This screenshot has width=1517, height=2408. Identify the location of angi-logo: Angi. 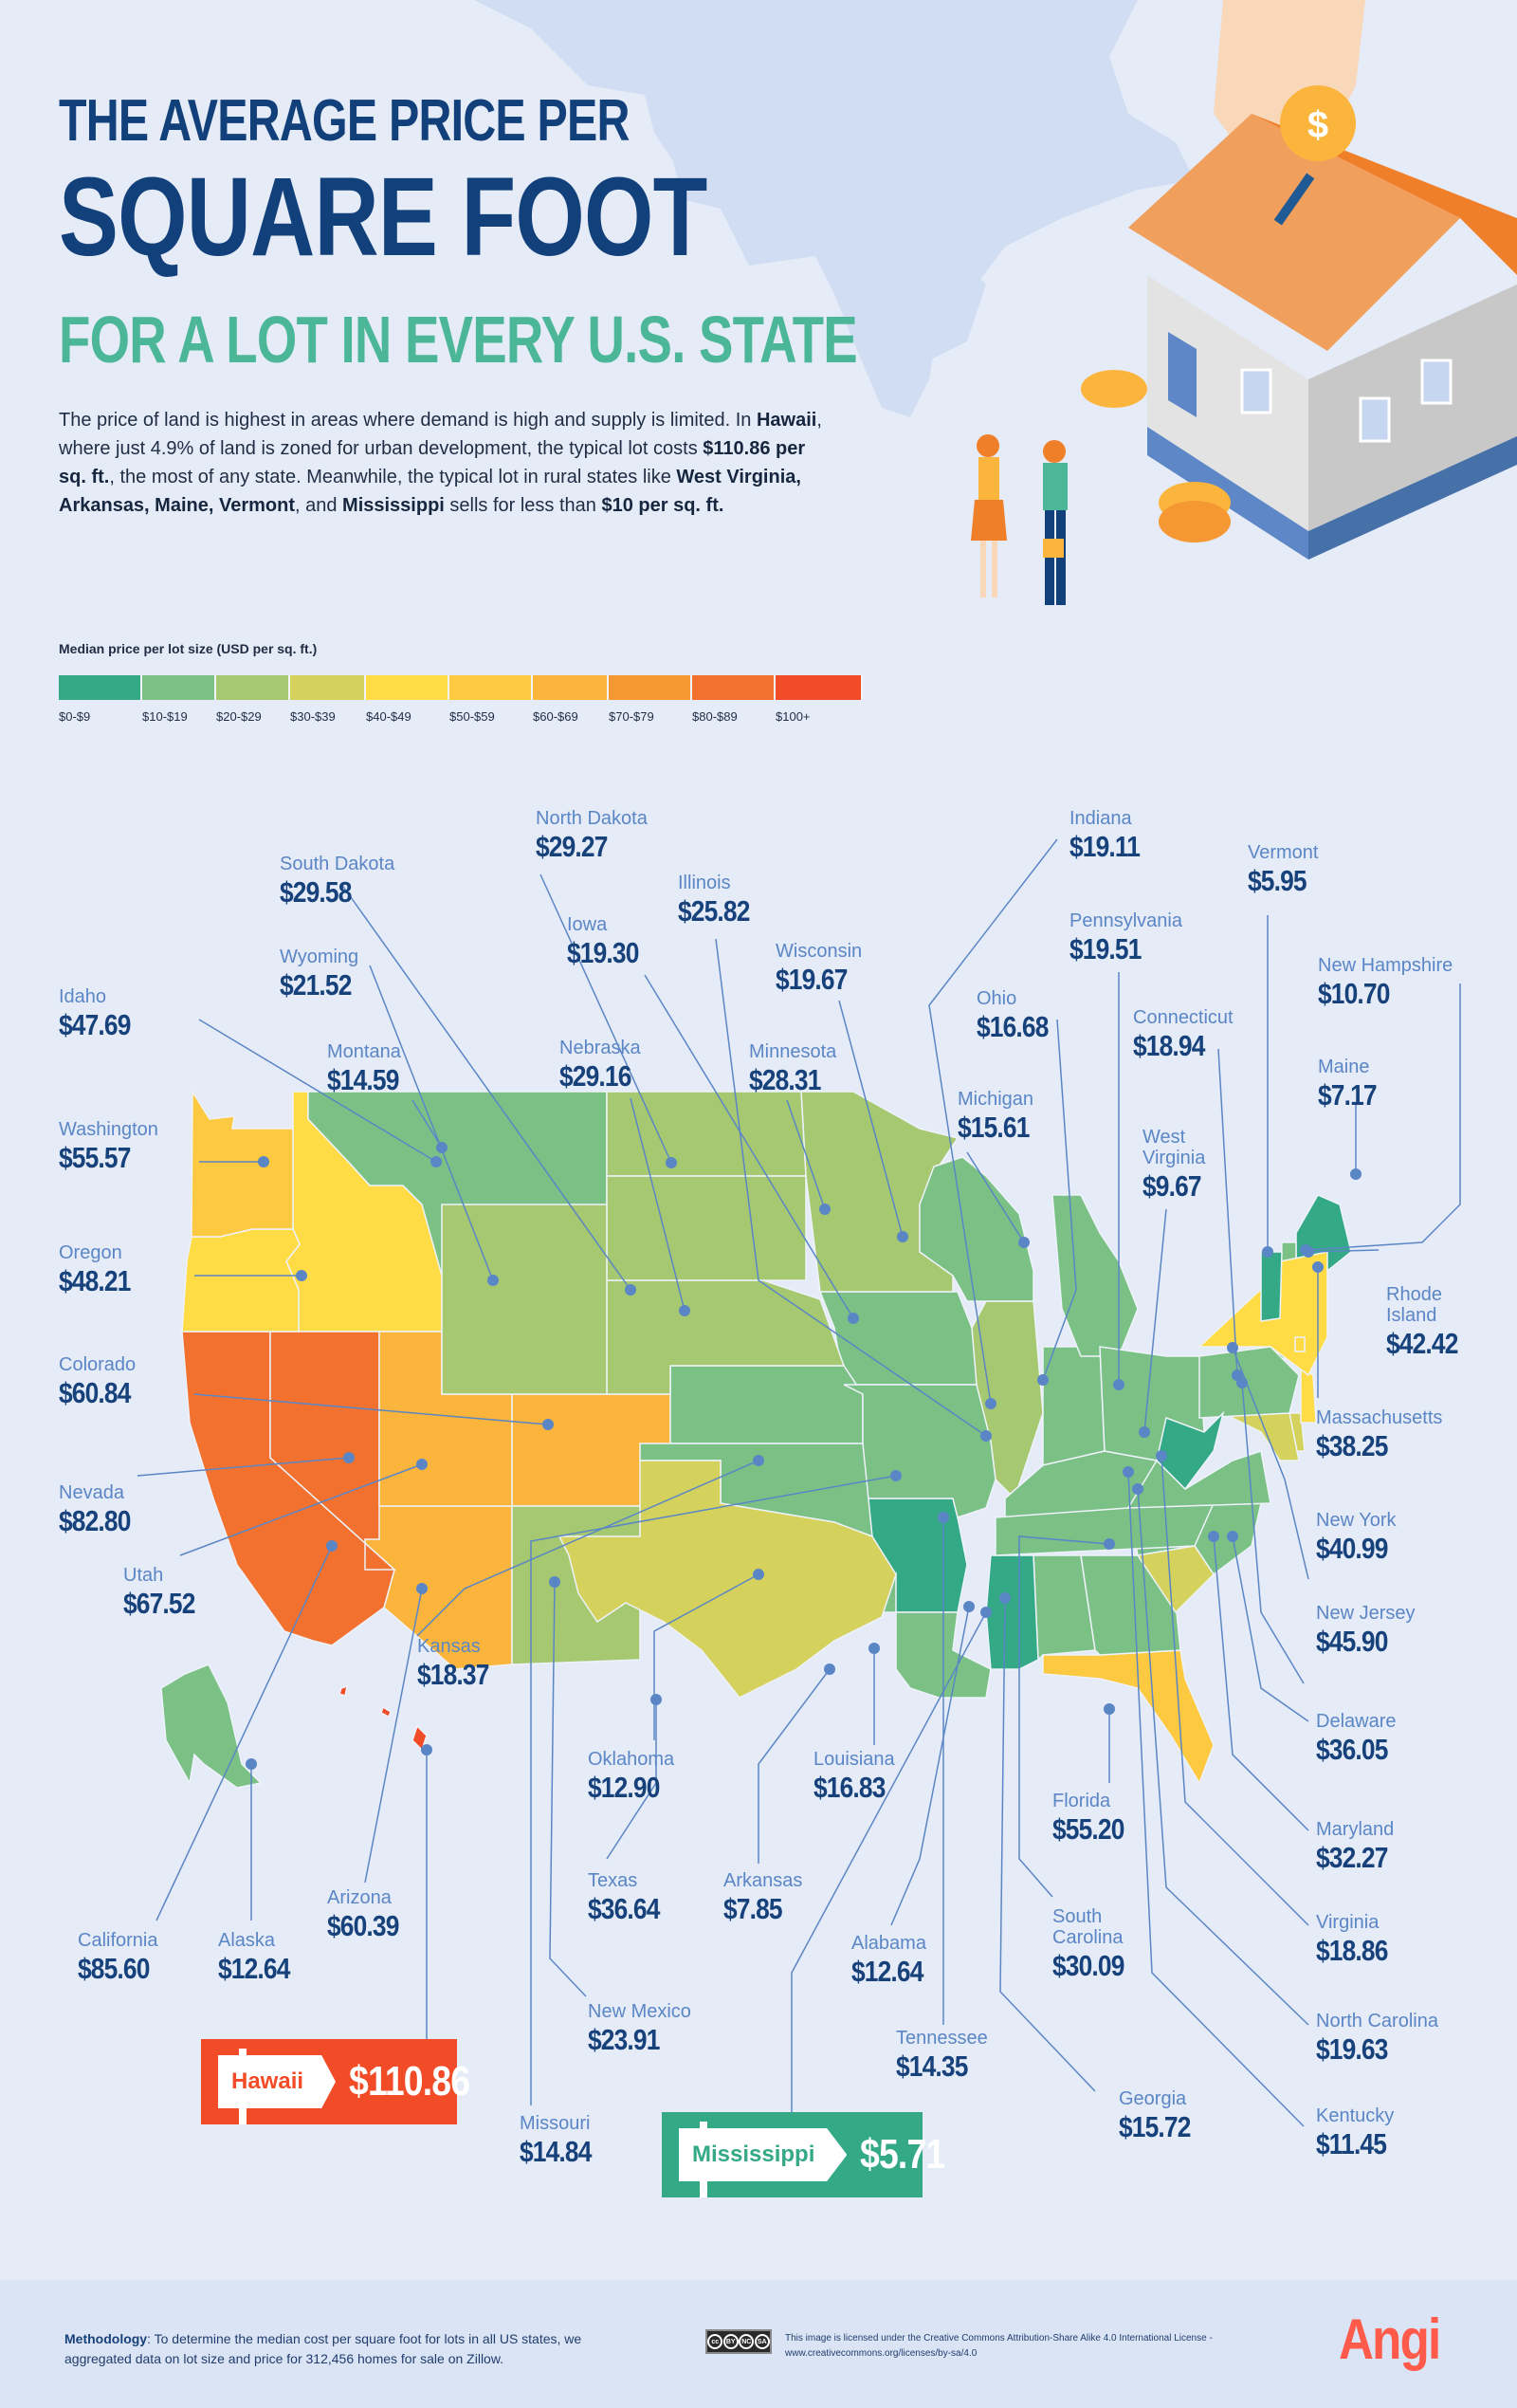
(1390, 2339).